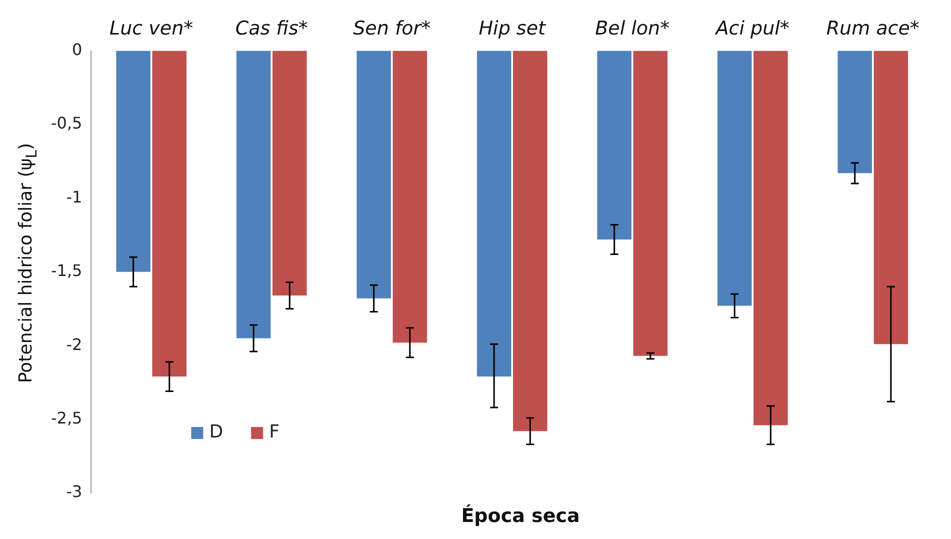 The width and height of the screenshot is (951, 539). Describe the element at coordinates (520, 516) in the screenshot. I see `x-axis-title: Época seca` at that location.